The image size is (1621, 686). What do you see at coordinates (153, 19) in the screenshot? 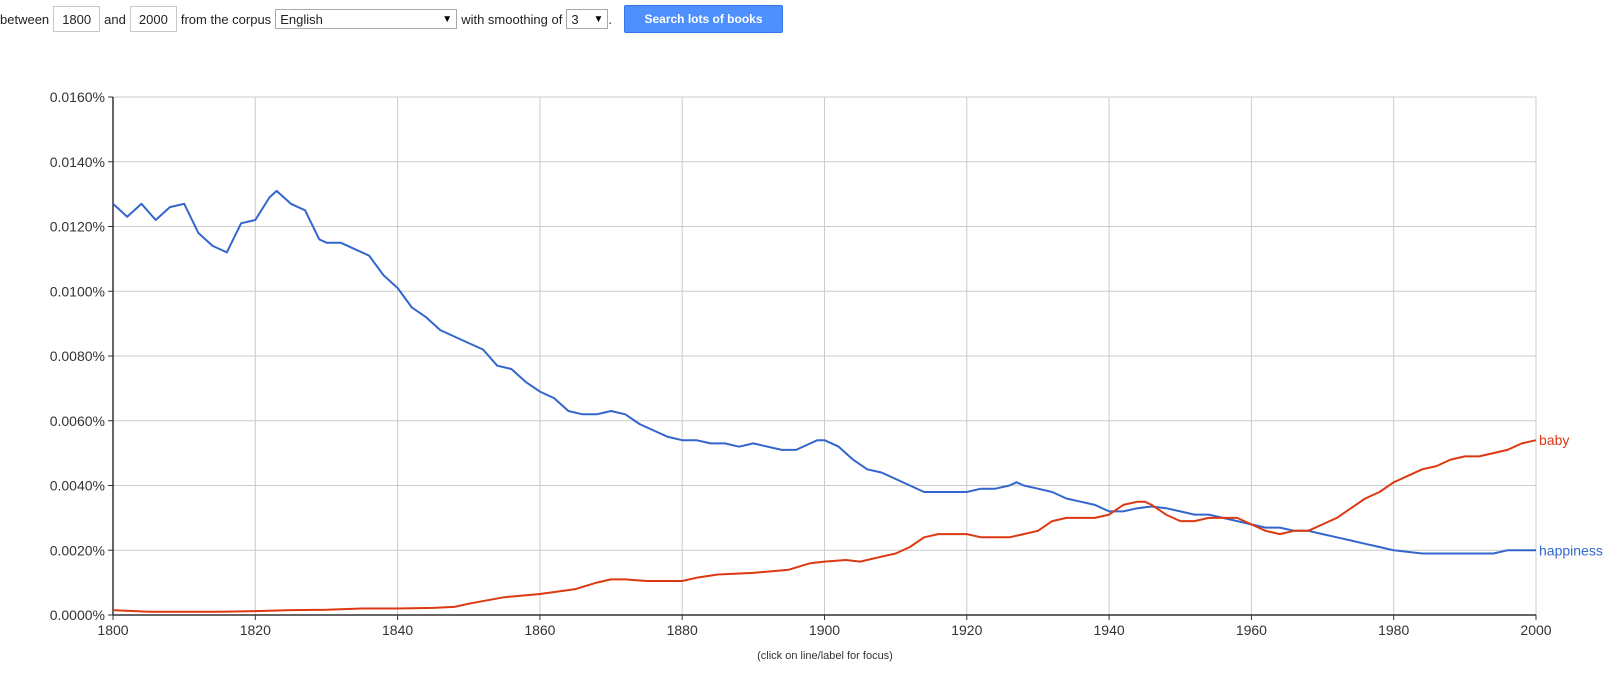
I see `end-year-input: 2000` at bounding box center [153, 19].